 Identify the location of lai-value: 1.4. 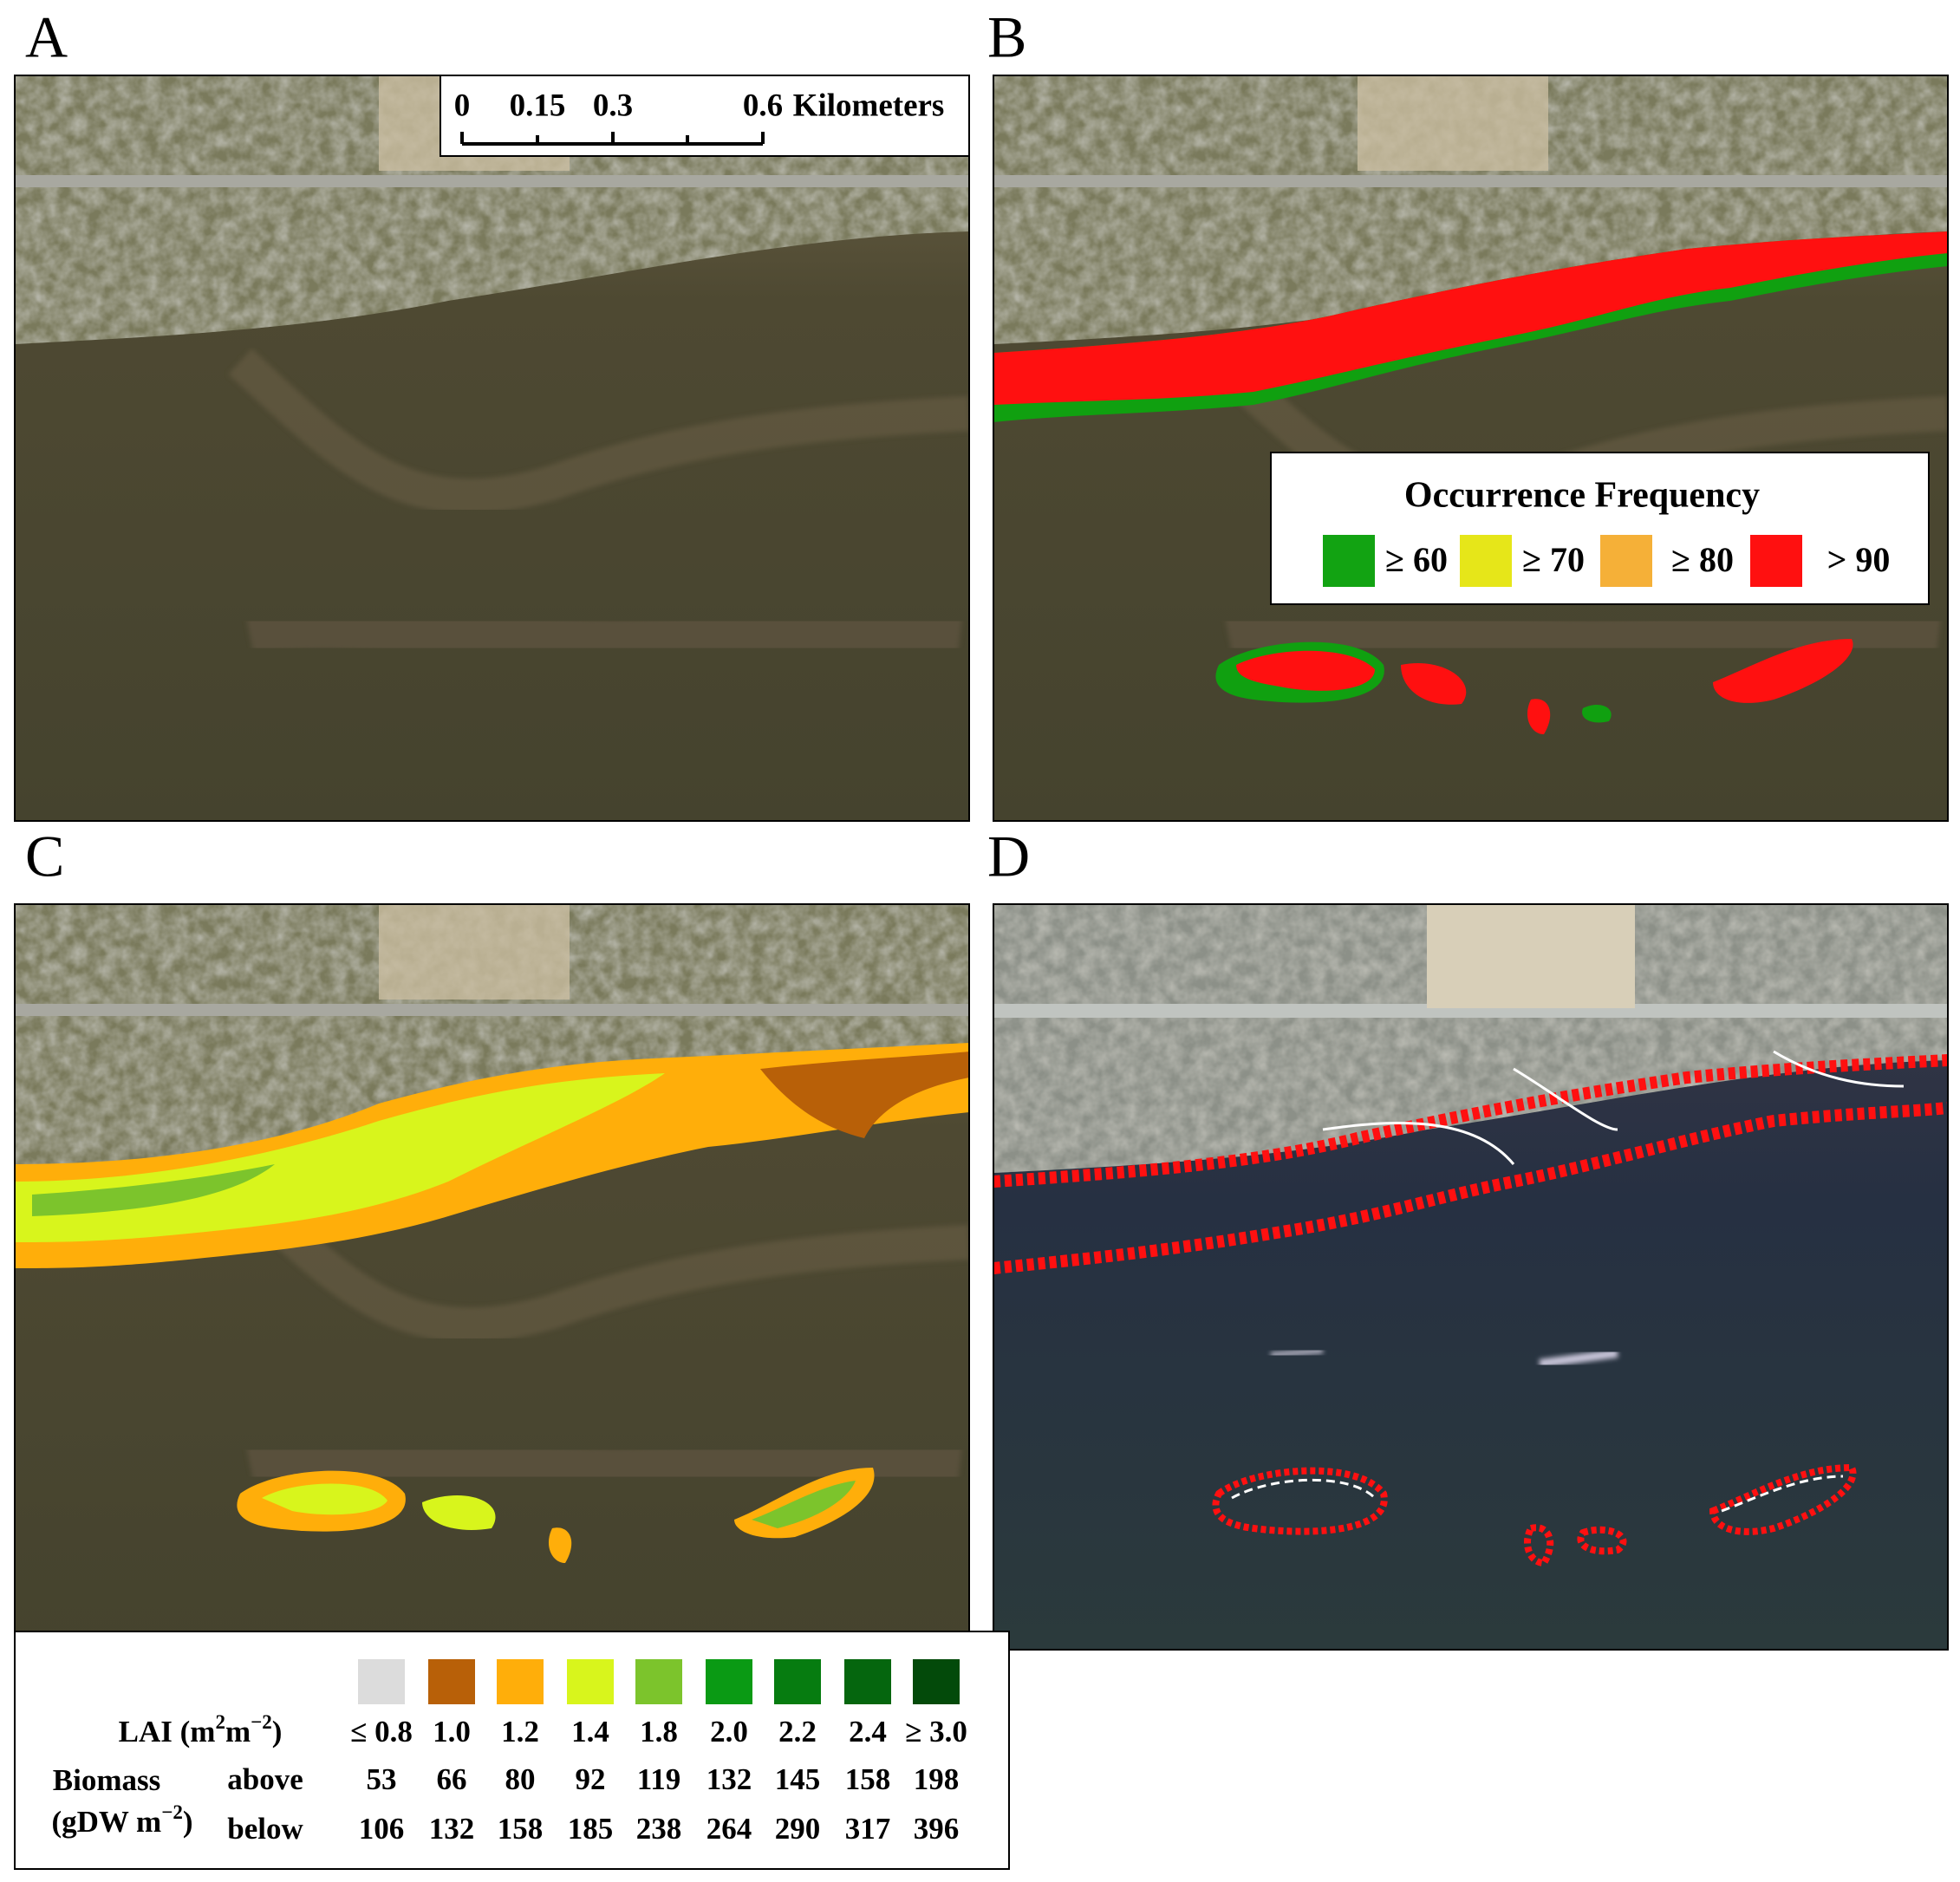
(590, 1732).